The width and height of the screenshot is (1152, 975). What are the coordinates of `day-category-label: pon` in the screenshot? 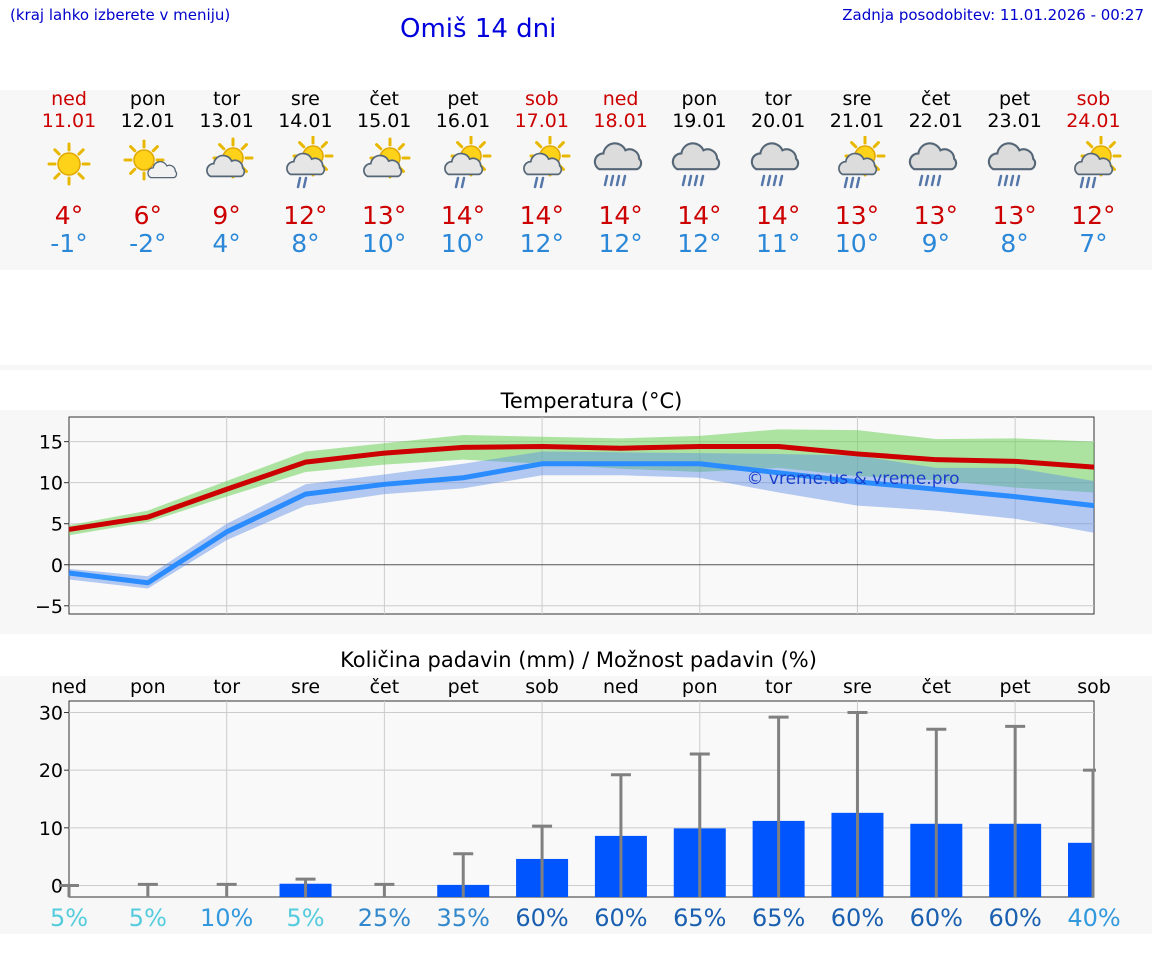 It's located at (148, 687).